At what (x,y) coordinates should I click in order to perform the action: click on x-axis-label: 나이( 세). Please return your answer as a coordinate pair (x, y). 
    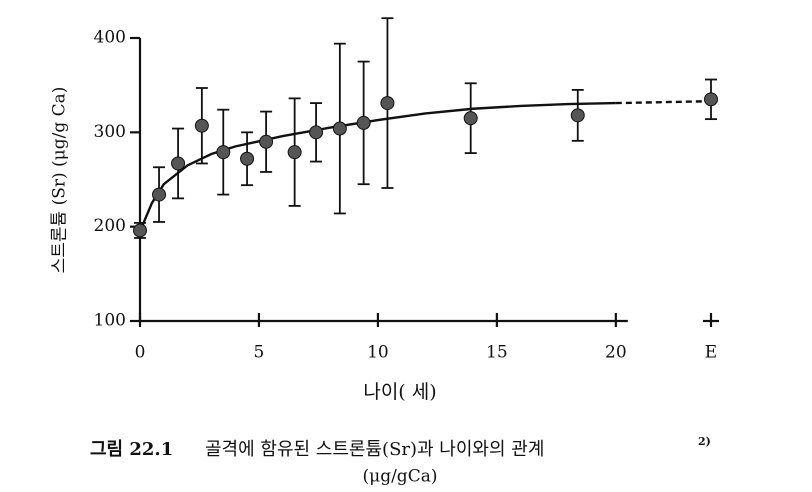
    Looking at the image, I should click on (399, 392).